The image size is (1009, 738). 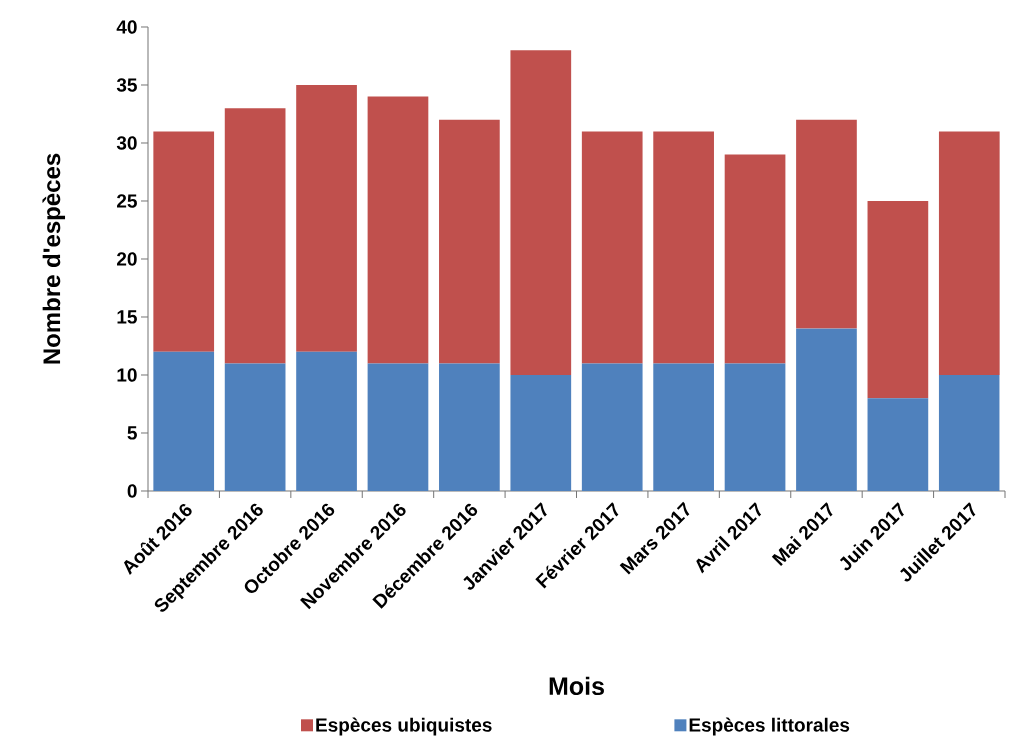 What do you see at coordinates (127, 317) in the screenshot?
I see `y-tick-label: 15` at bounding box center [127, 317].